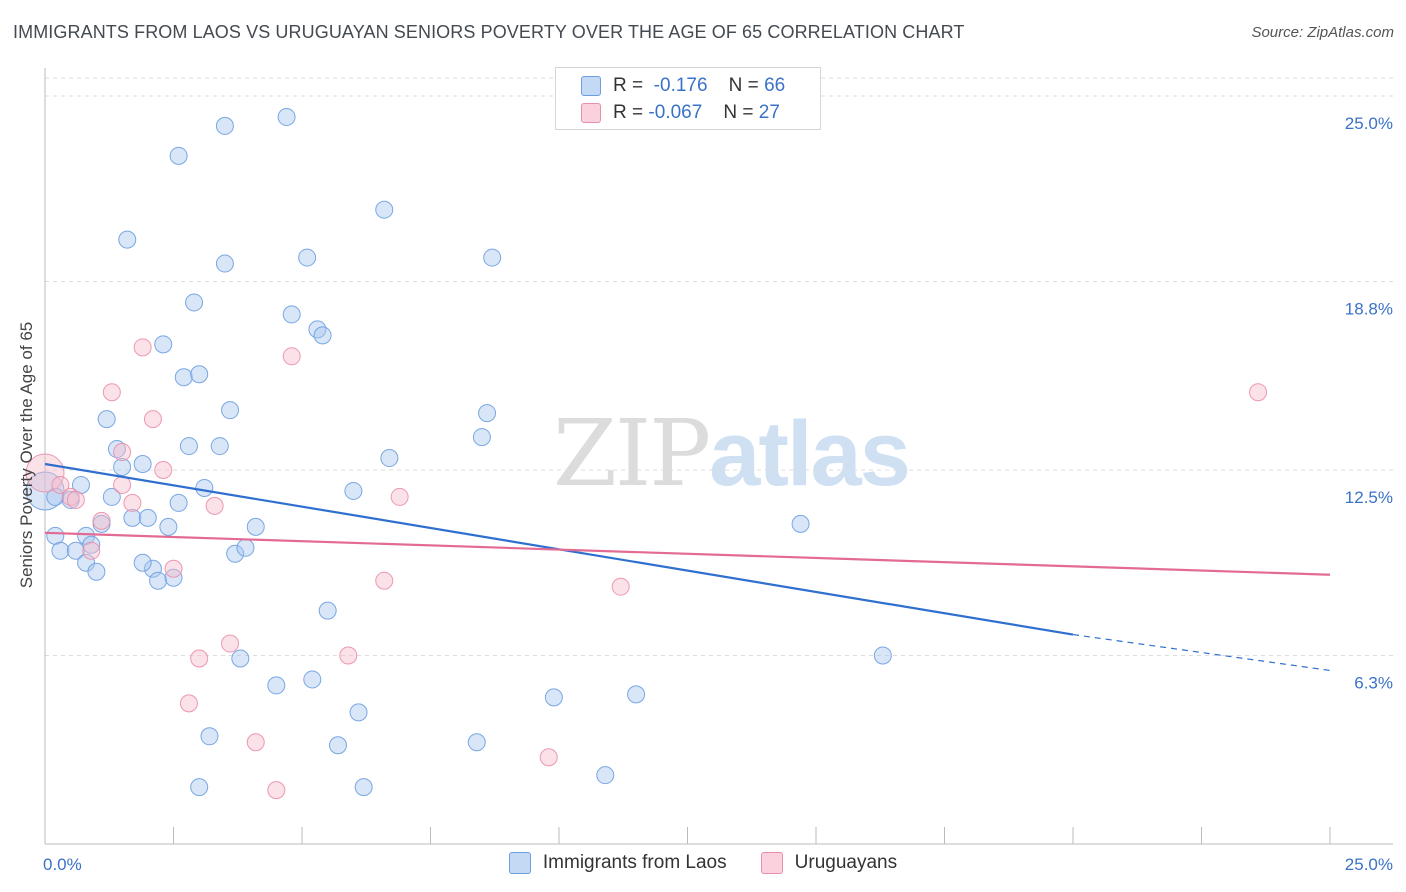  I want to click on series-legend: Immigrants from Laos Uruguayans, so click(703, 863).